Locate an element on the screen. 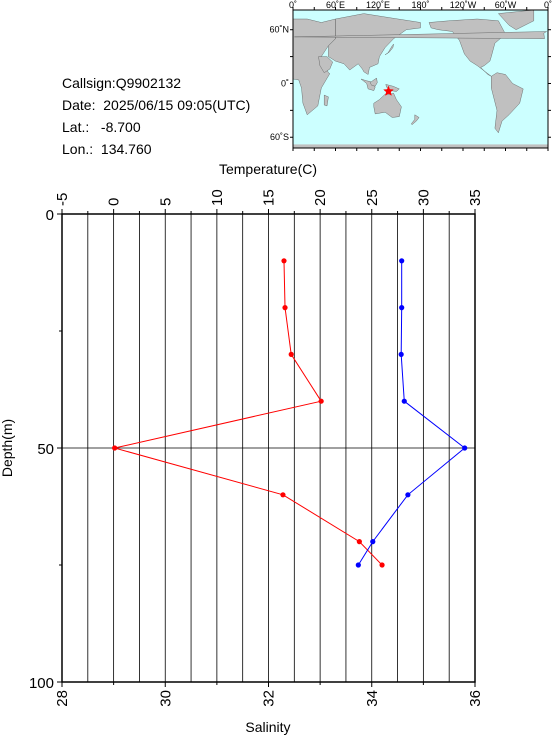  map-lon-label: 60˚E is located at coordinates (335, 5).